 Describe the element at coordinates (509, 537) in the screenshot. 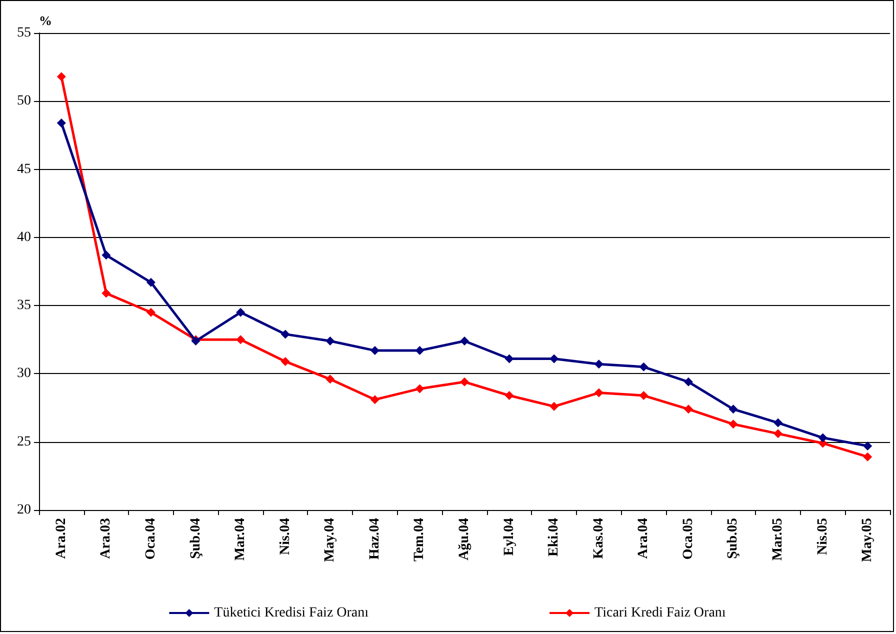

I see `x-tick-label: Eyl.04` at that location.